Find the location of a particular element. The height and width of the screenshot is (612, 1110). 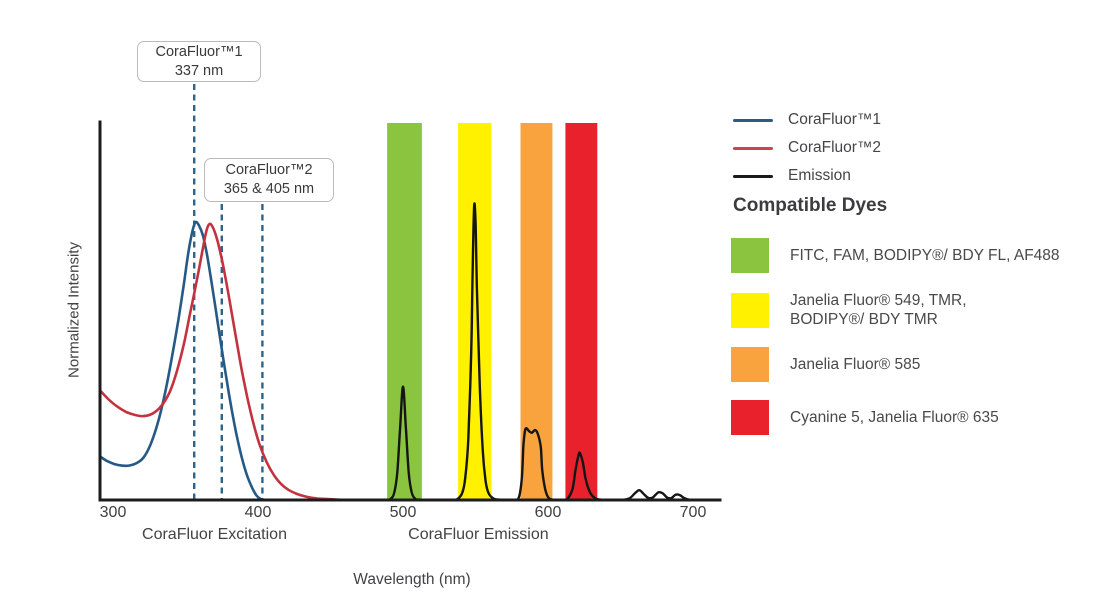

annotation-title: CoraFluor™1 is located at coordinates (199, 51).